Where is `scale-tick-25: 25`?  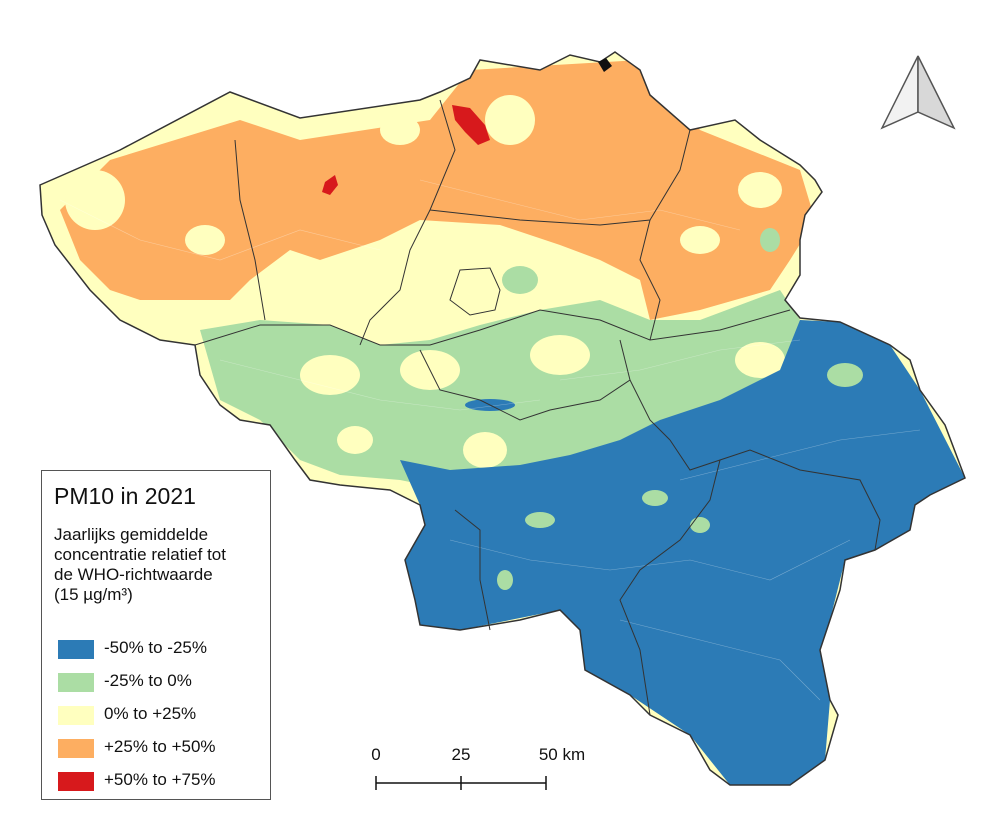
scale-tick-25: 25 is located at coordinates (461, 754).